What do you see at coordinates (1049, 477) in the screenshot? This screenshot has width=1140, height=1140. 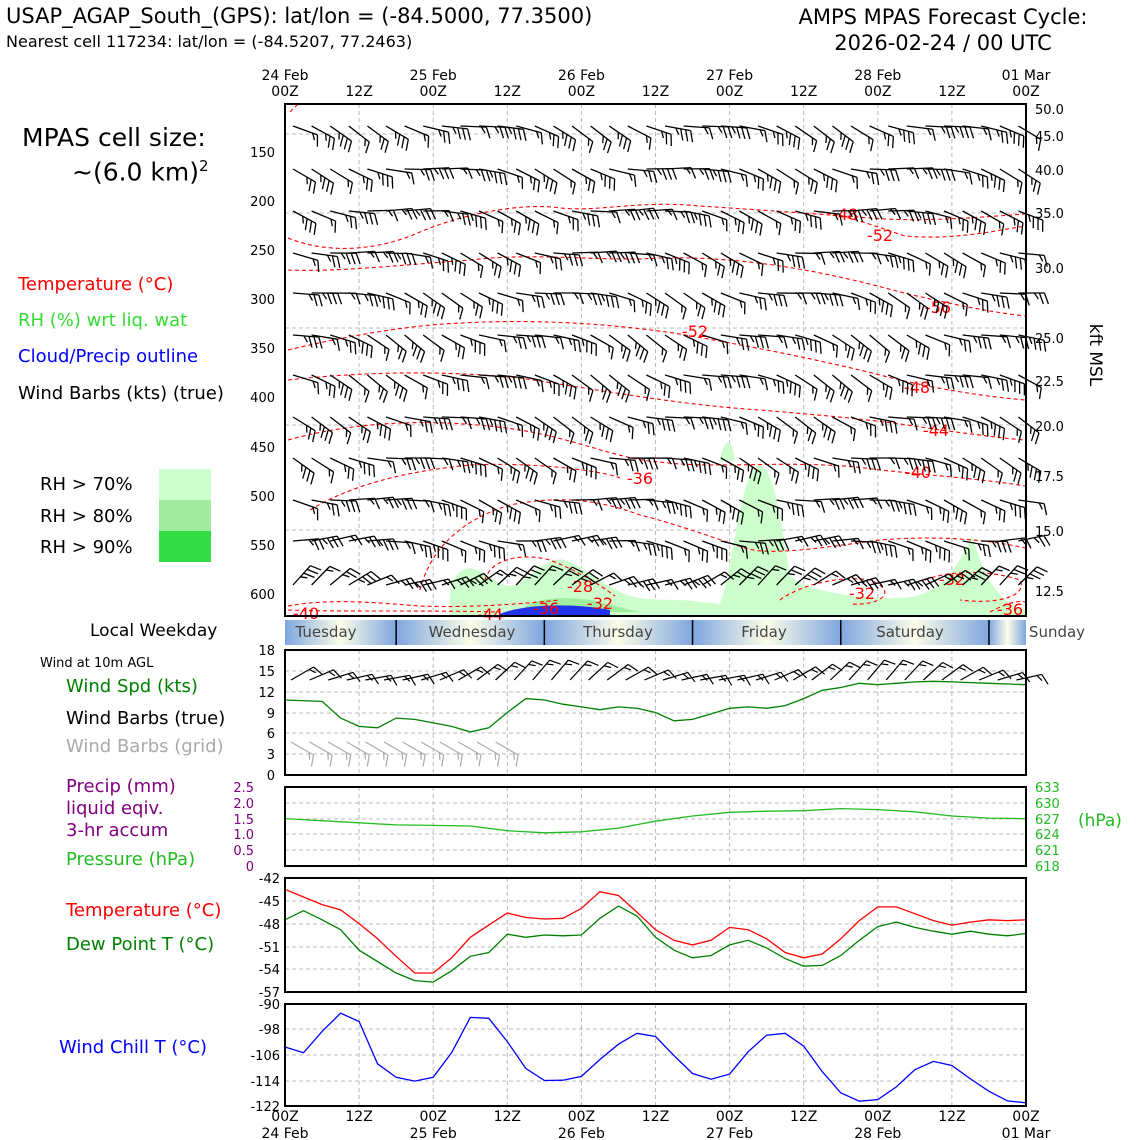 I see `height-tick-label: 17.5` at bounding box center [1049, 477].